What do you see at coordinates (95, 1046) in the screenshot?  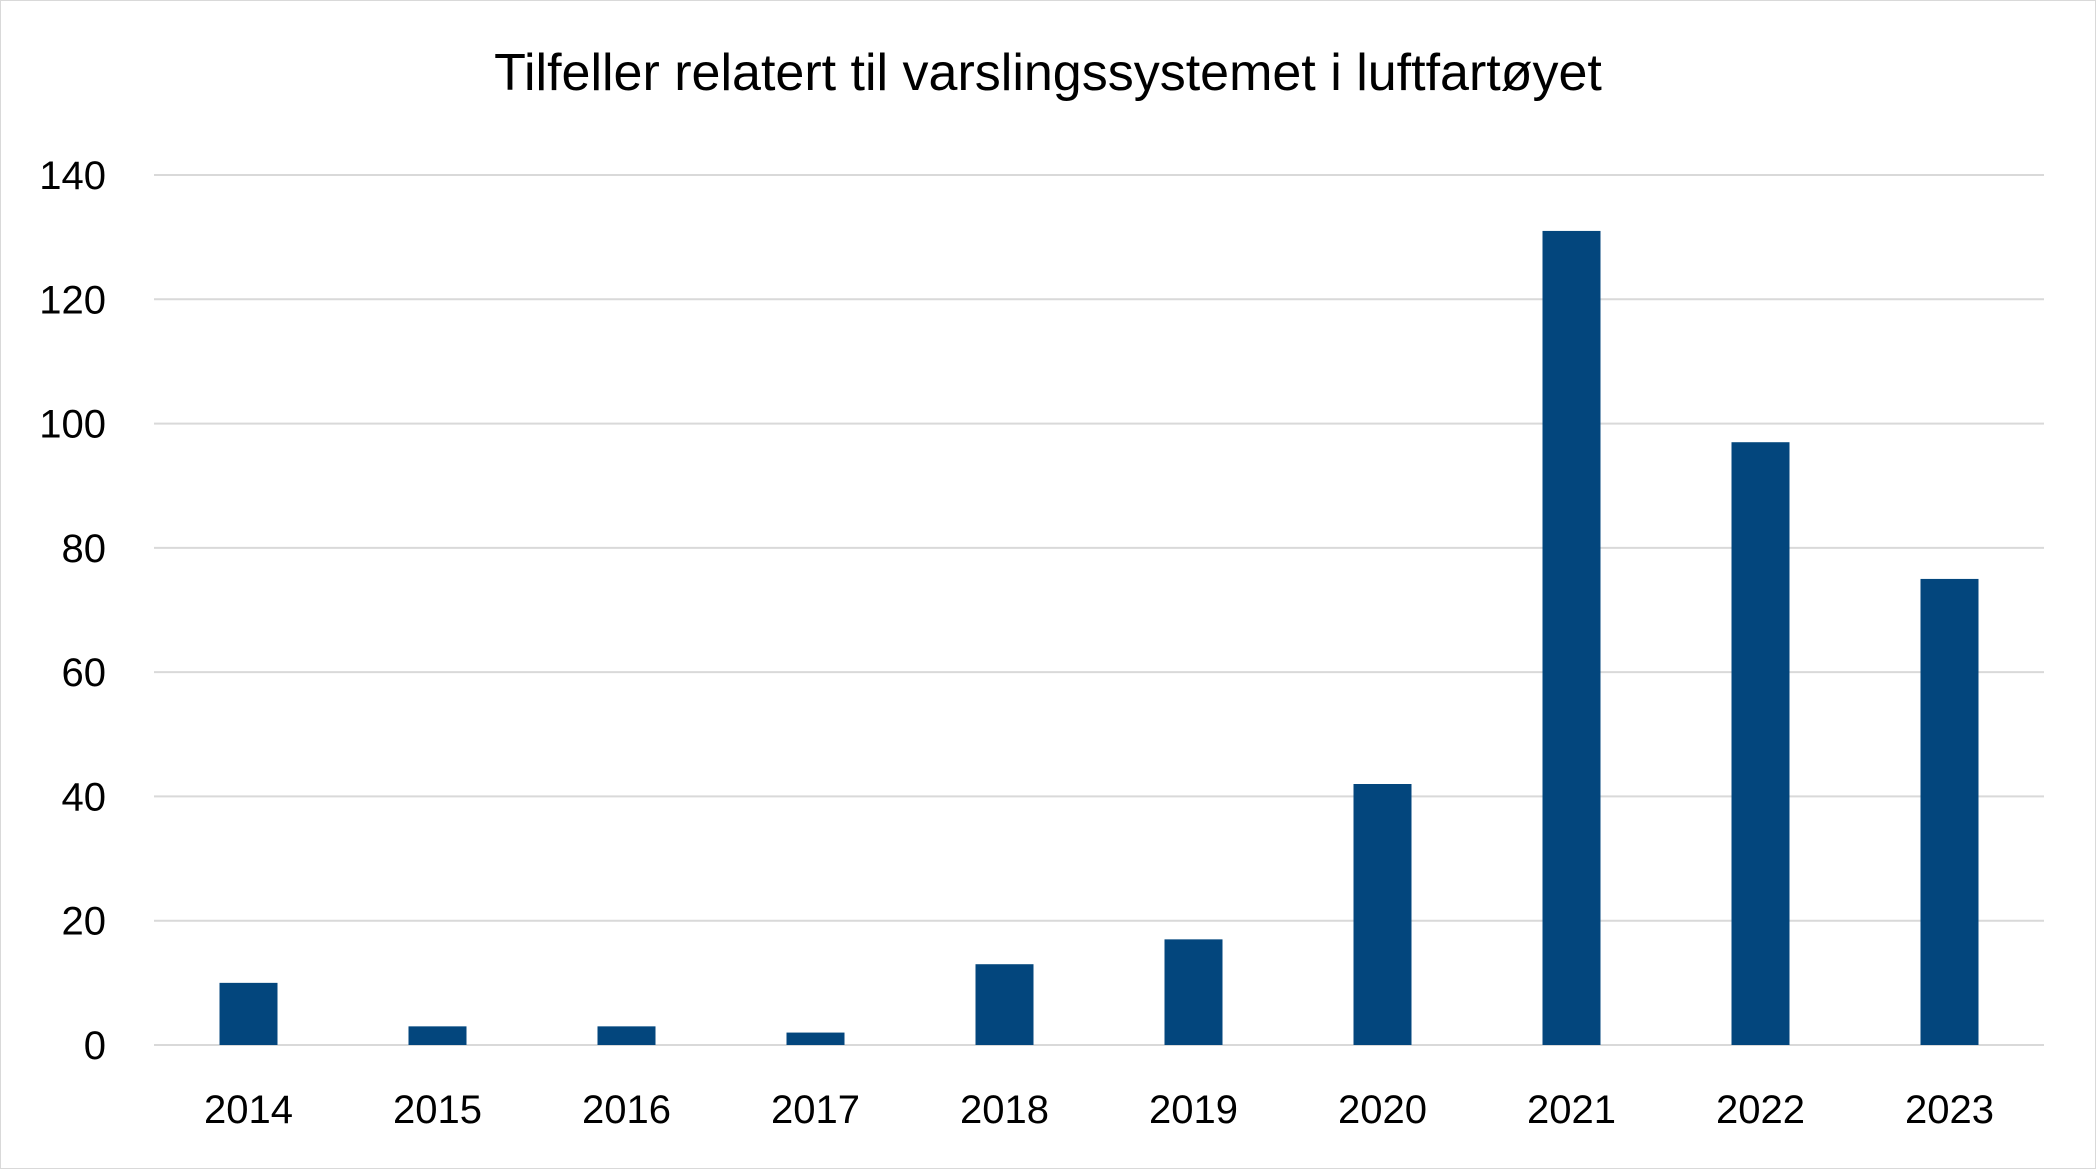 I see `y-tick-label: 0` at bounding box center [95, 1046].